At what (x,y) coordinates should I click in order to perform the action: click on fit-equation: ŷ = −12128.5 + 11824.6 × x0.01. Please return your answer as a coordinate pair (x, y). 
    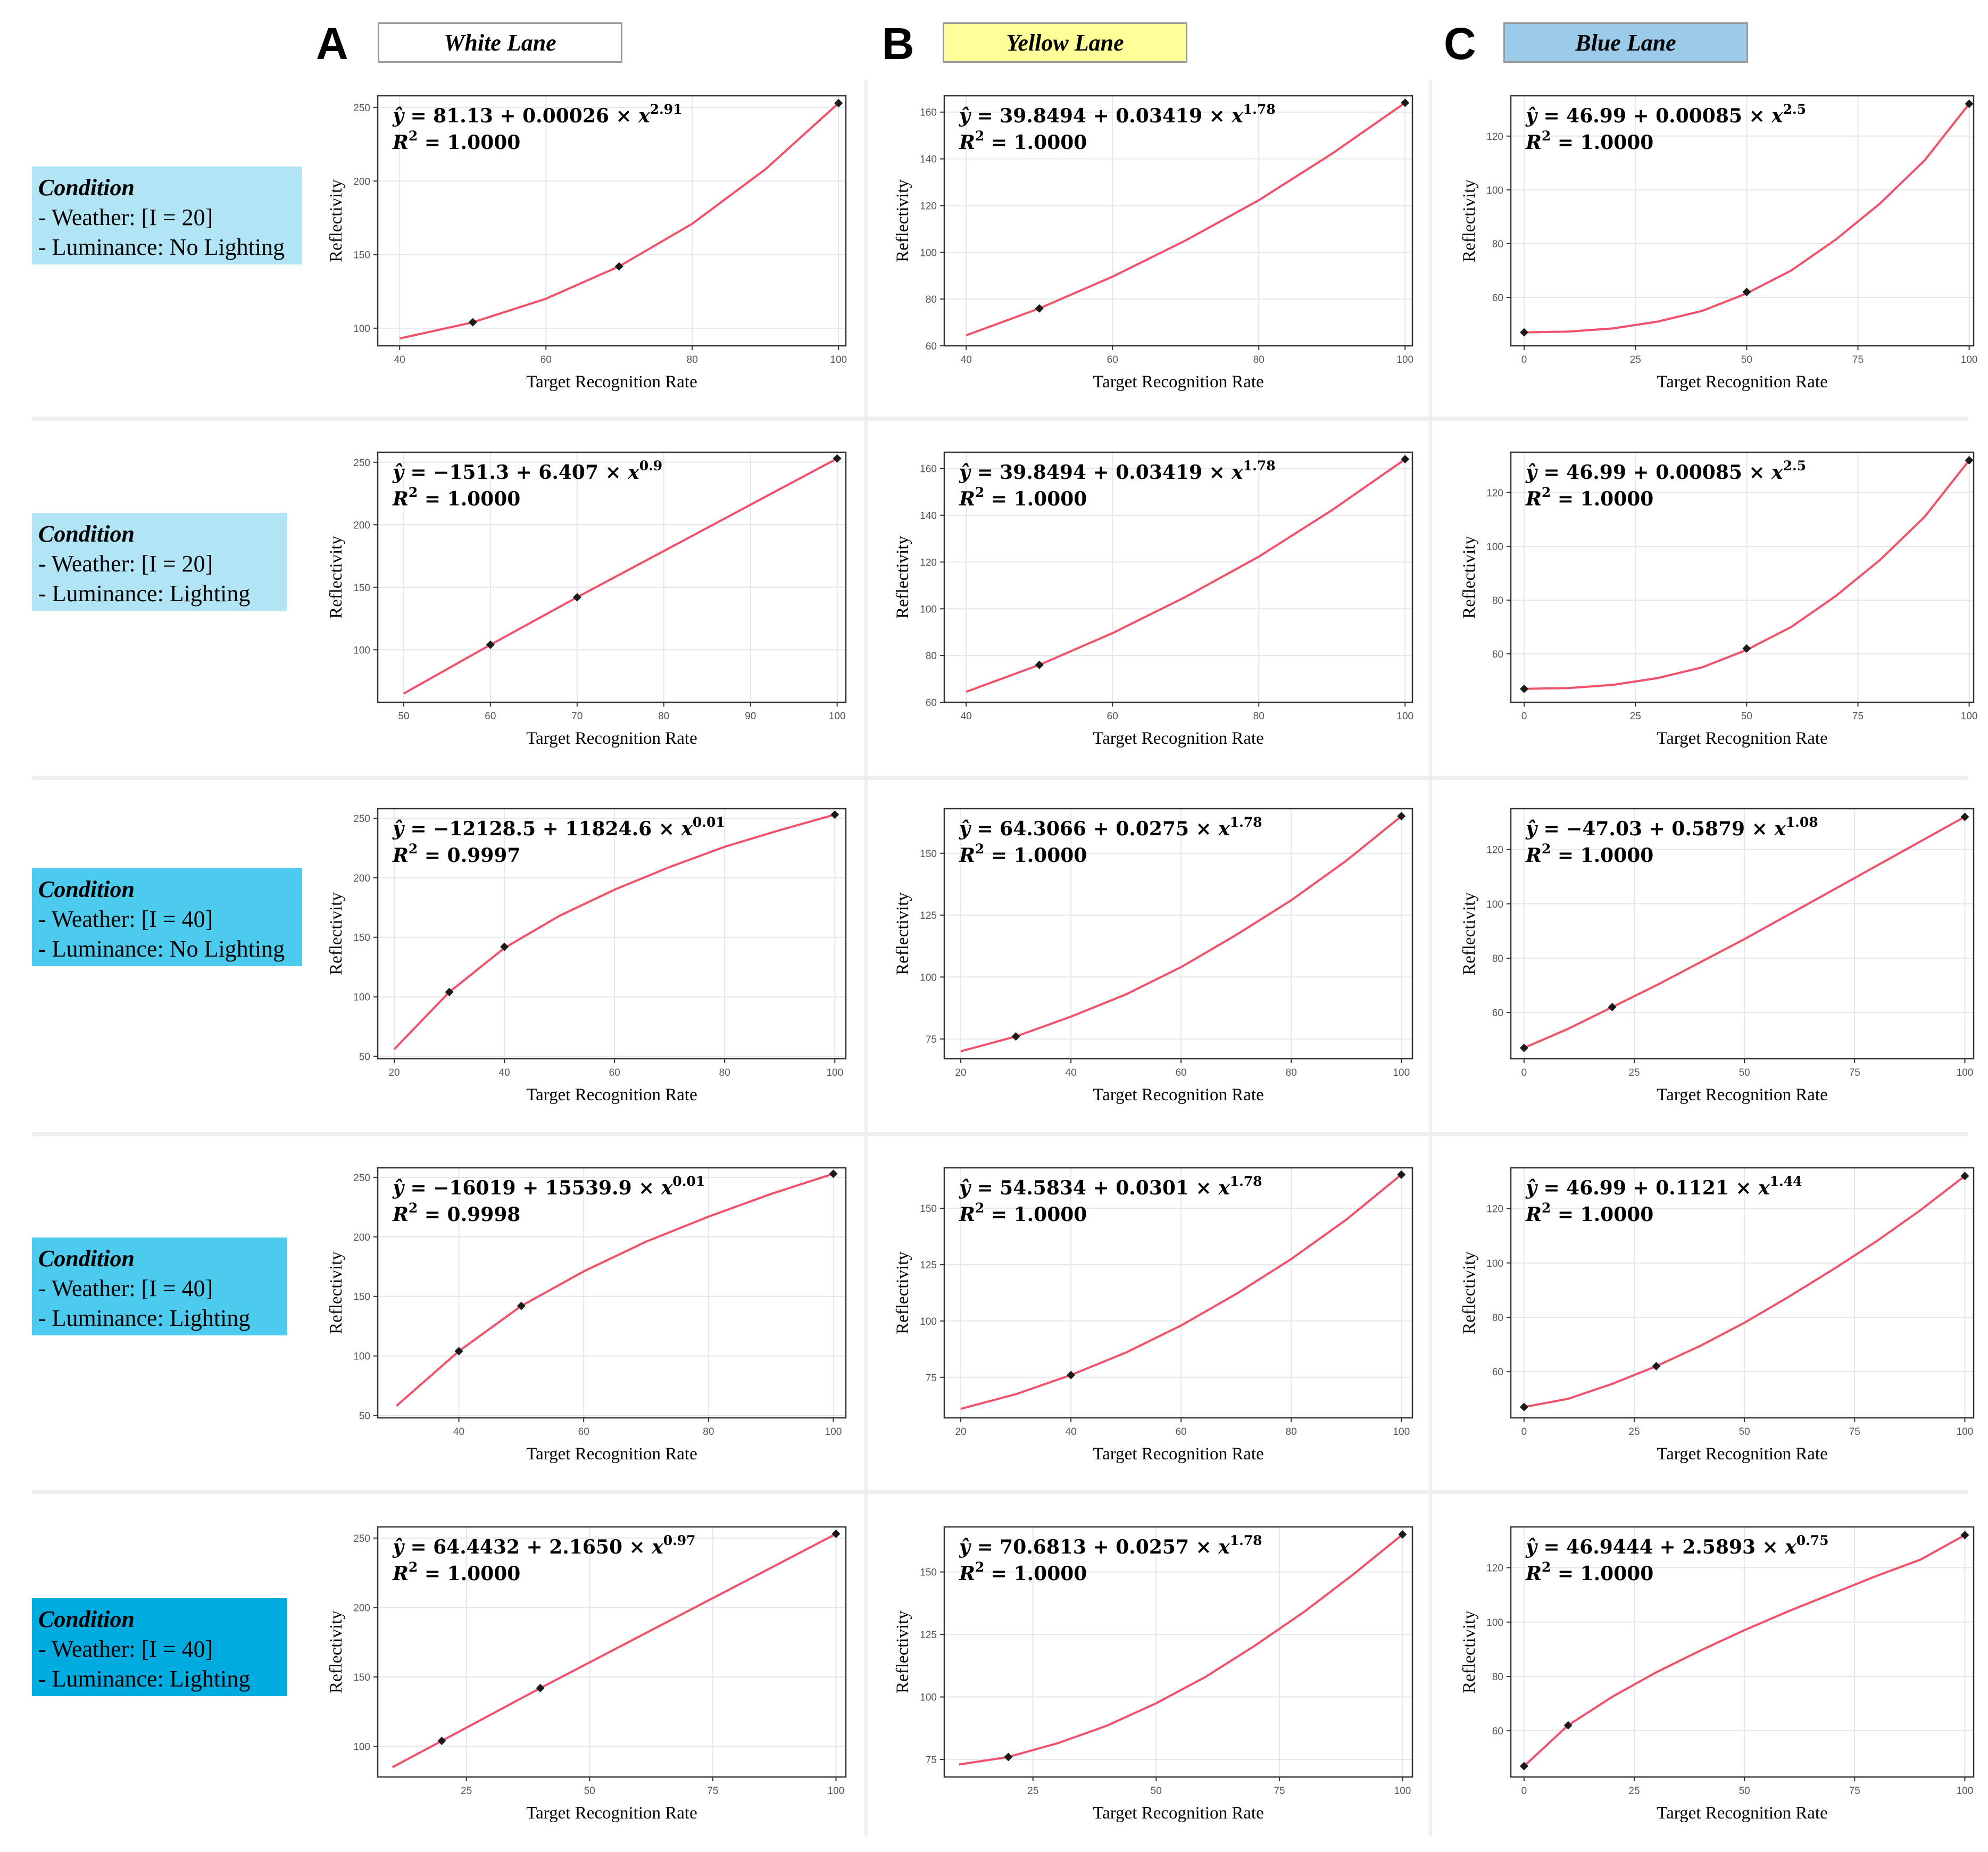
    Looking at the image, I should click on (558, 828).